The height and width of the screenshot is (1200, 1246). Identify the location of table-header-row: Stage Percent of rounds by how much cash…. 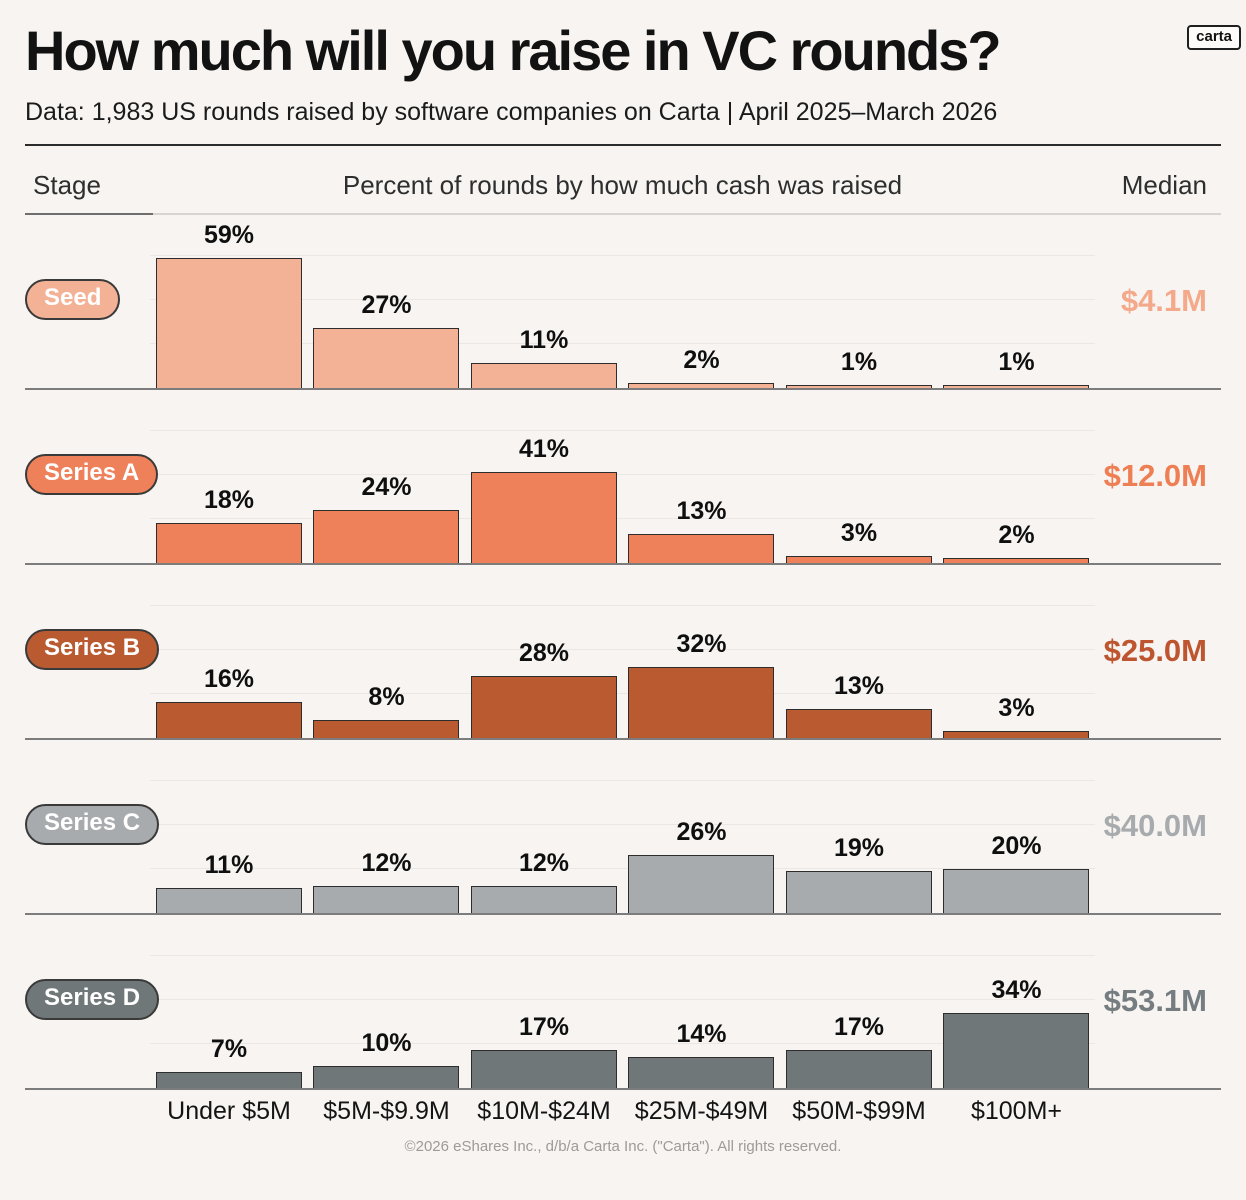
(623, 180).